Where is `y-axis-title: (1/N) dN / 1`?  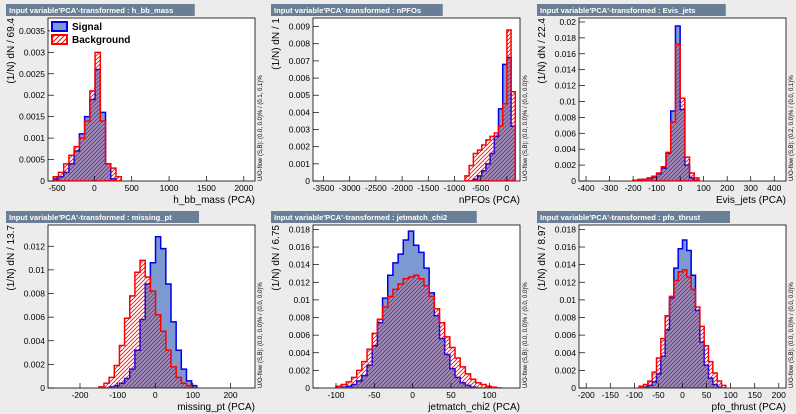 y-axis-title: (1/N) dN / 1 is located at coordinates (276, 44).